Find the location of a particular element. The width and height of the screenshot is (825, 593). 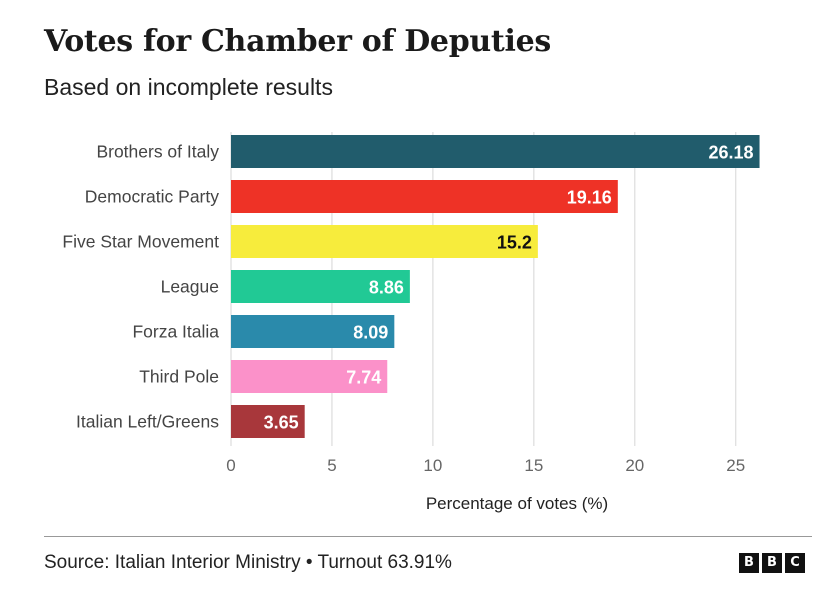

category-label: Brothers of Italy is located at coordinates (157, 152).